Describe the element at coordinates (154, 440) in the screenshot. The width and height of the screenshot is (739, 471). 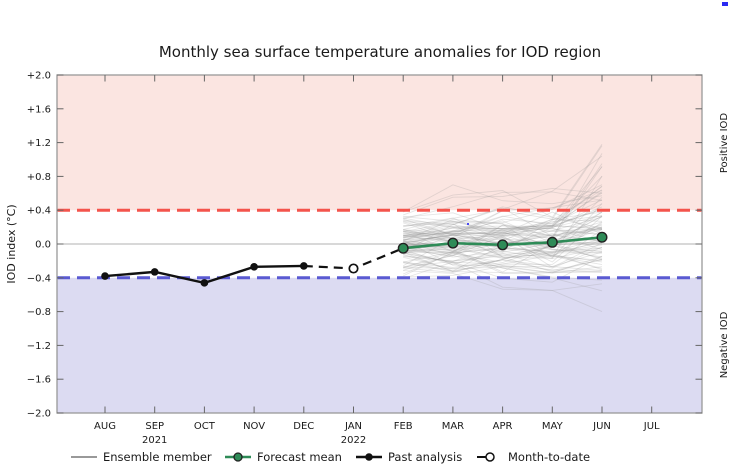
I see `x-year-label: 2021` at that location.